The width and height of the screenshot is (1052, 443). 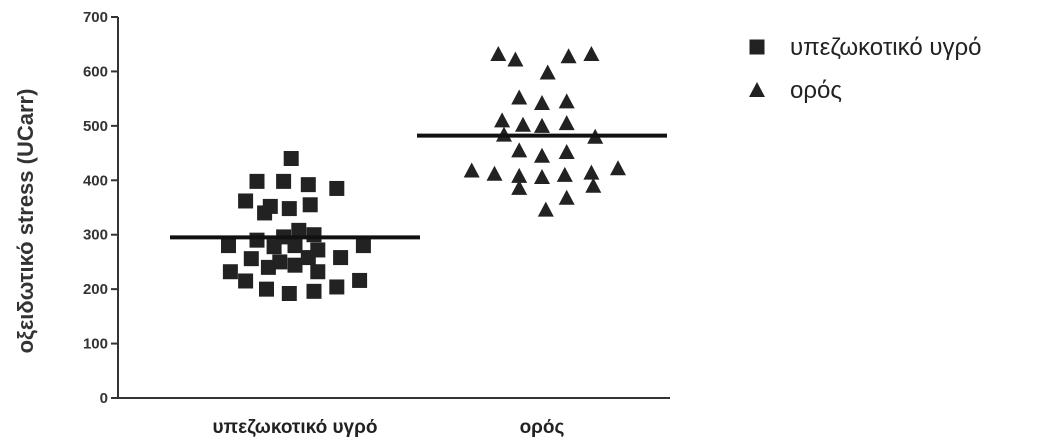 What do you see at coordinates (95, 180) in the screenshot?
I see `y-tick-label: 400` at bounding box center [95, 180].